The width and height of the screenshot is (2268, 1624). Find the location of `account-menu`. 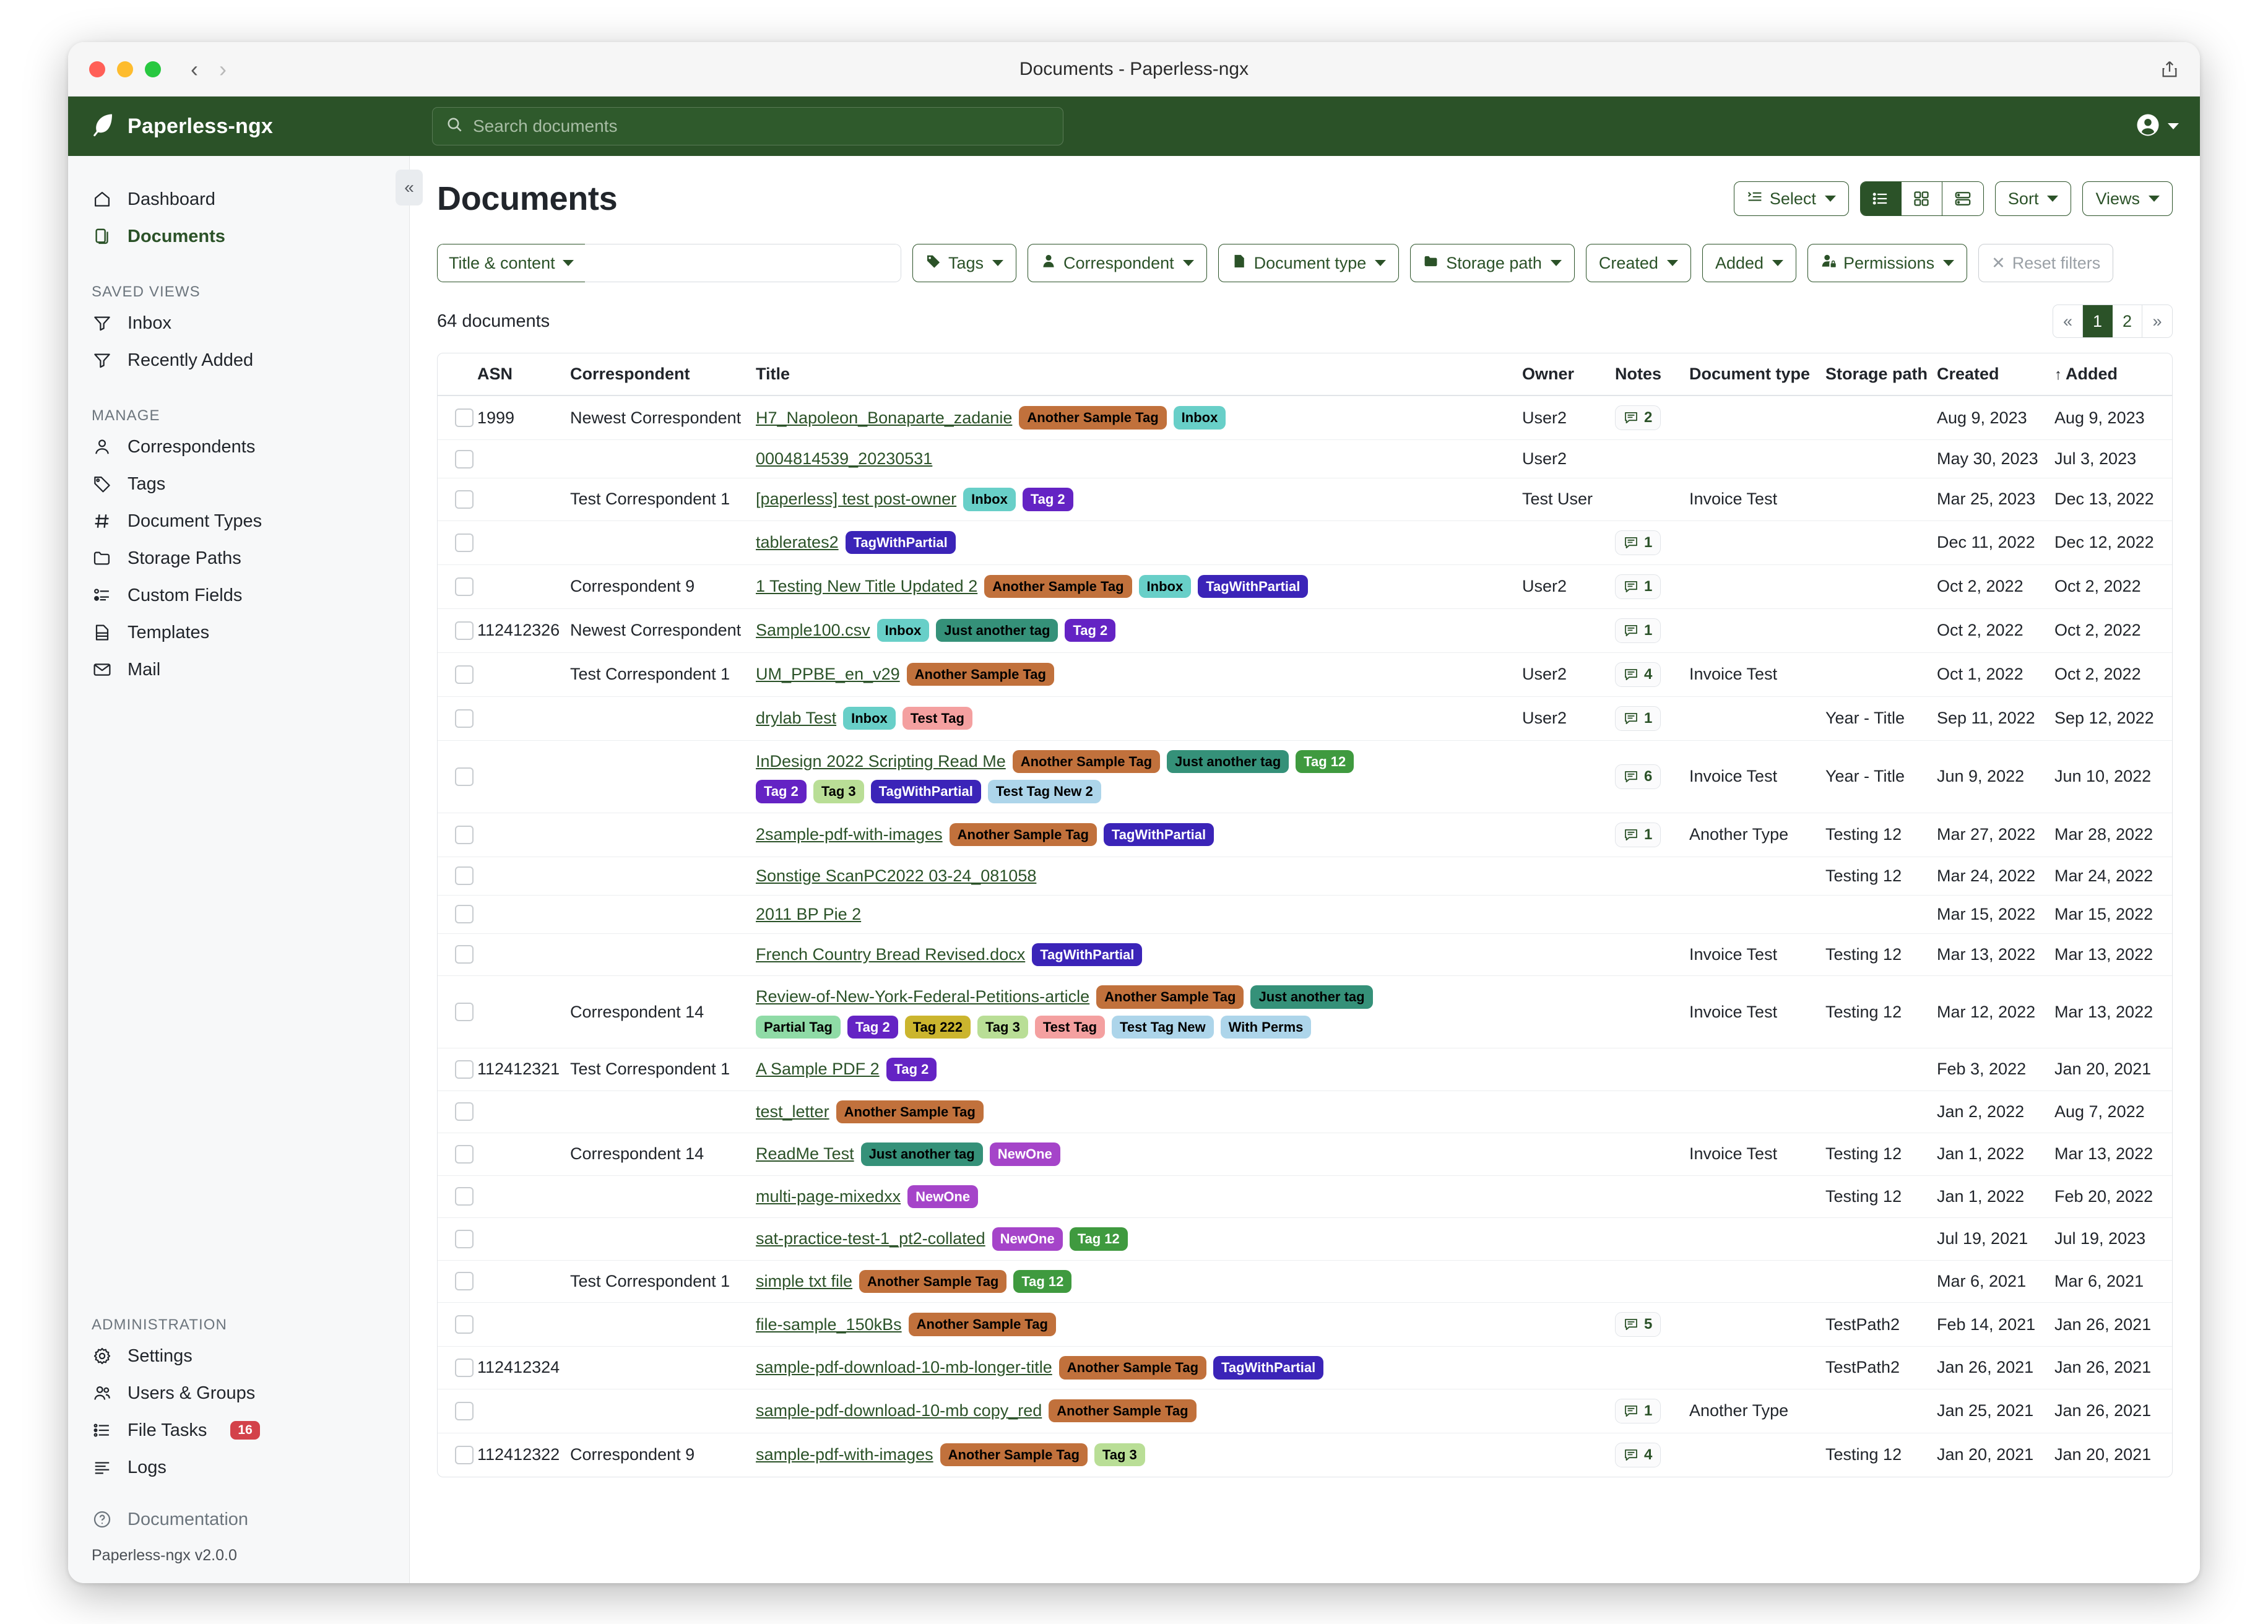

account-menu is located at coordinates (2157, 126).